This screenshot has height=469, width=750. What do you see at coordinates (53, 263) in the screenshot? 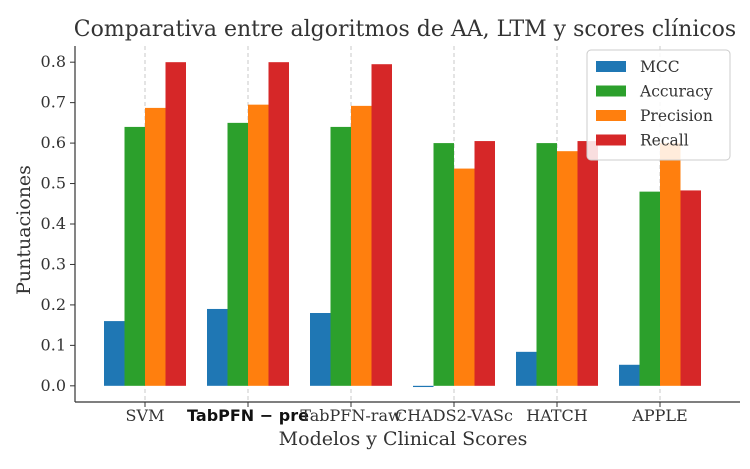
I see `y-tick-label: 0.3` at bounding box center [53, 263].